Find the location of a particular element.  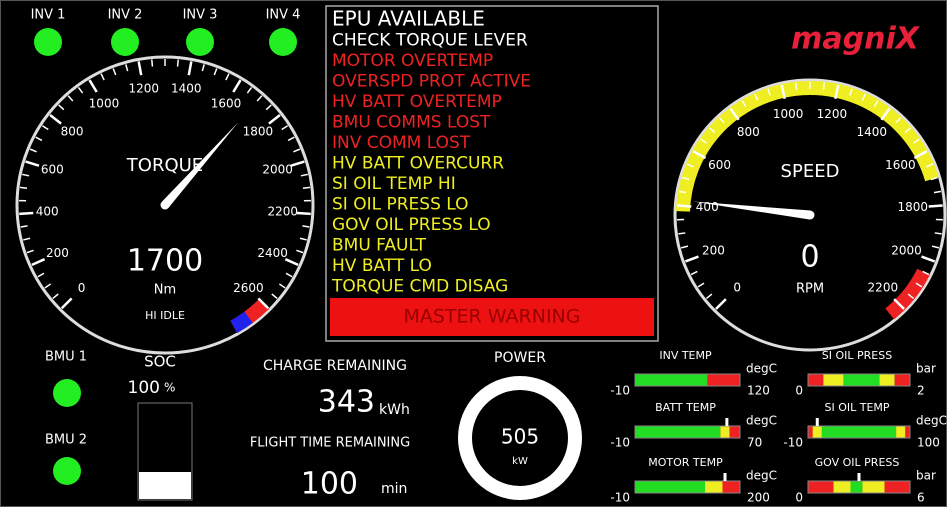

message: EPU AVAILABLE is located at coordinates (408, 19).